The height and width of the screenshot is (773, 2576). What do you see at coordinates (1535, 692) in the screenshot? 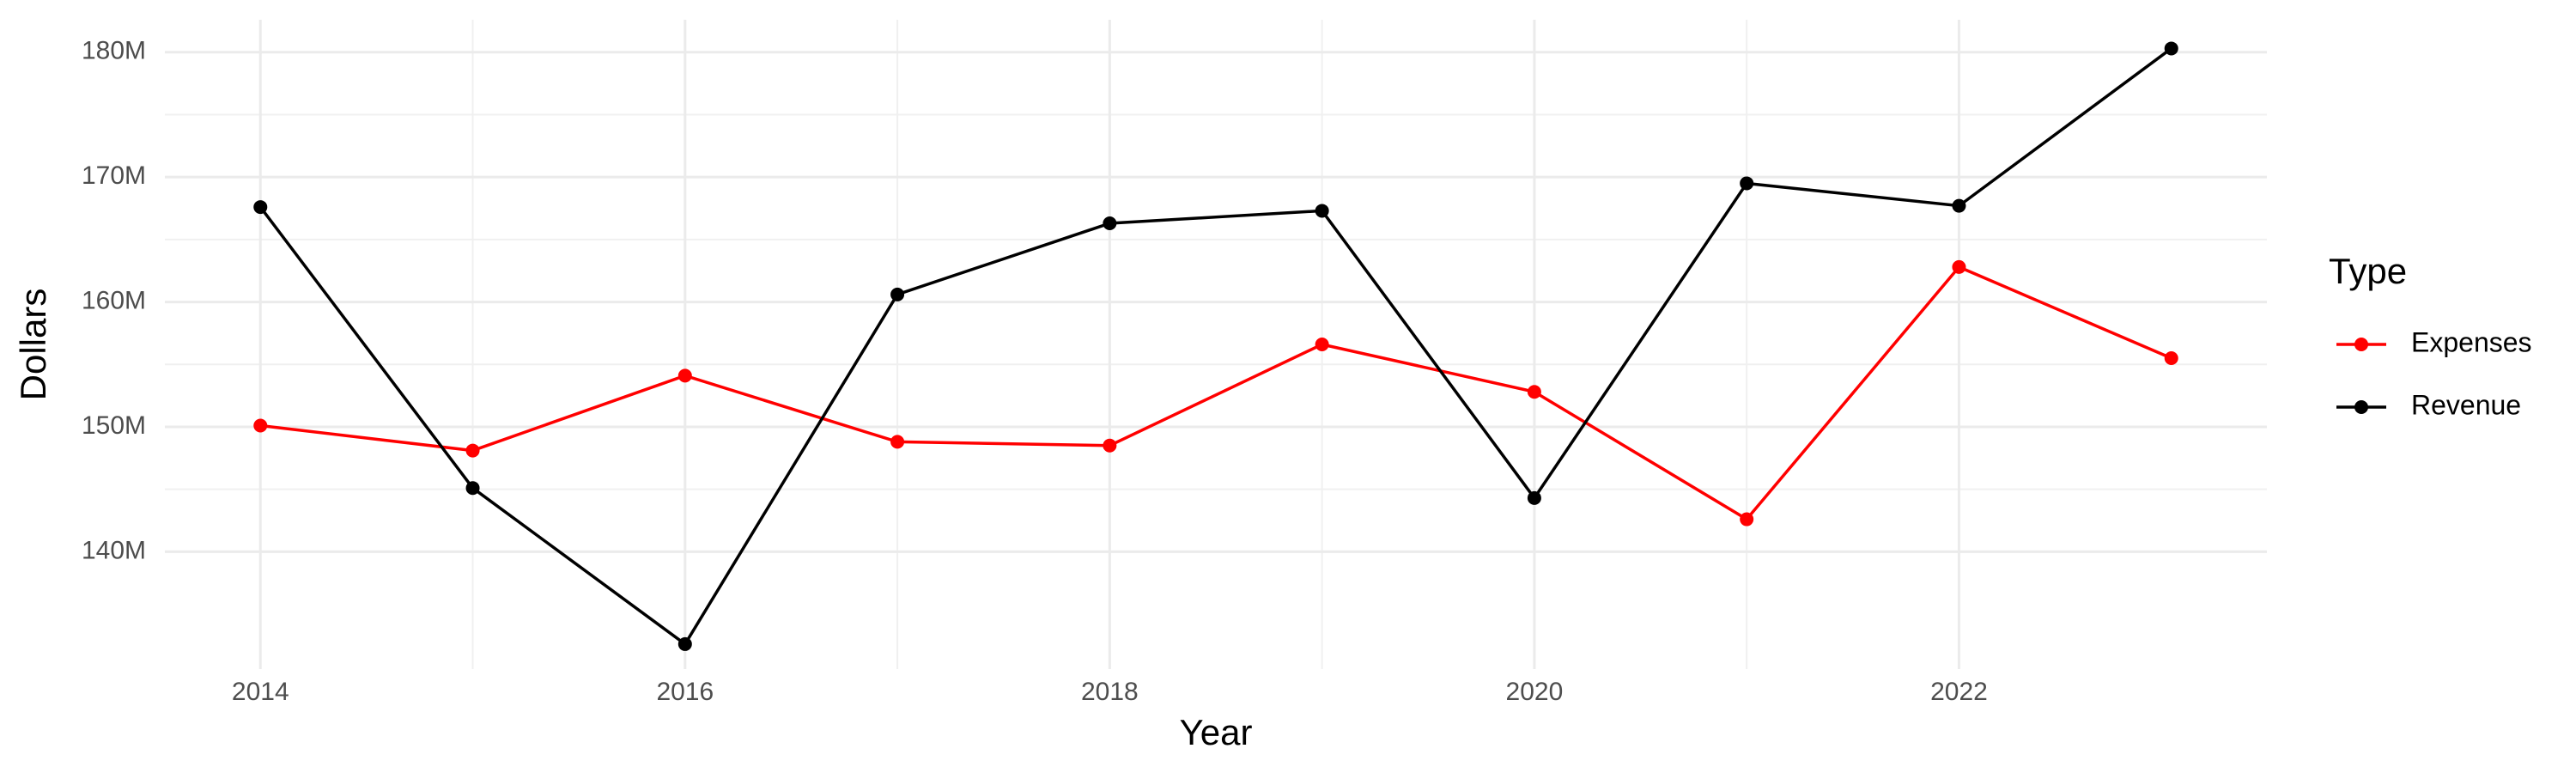
I see `x-tick-label: 2020` at bounding box center [1535, 692].